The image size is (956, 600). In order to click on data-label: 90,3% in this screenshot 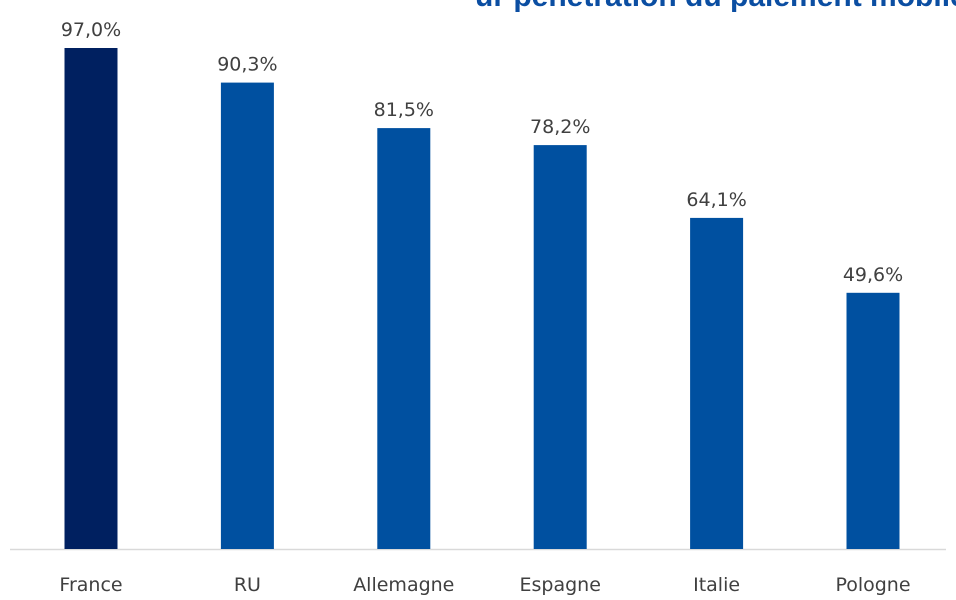, I will do `click(247, 65)`.